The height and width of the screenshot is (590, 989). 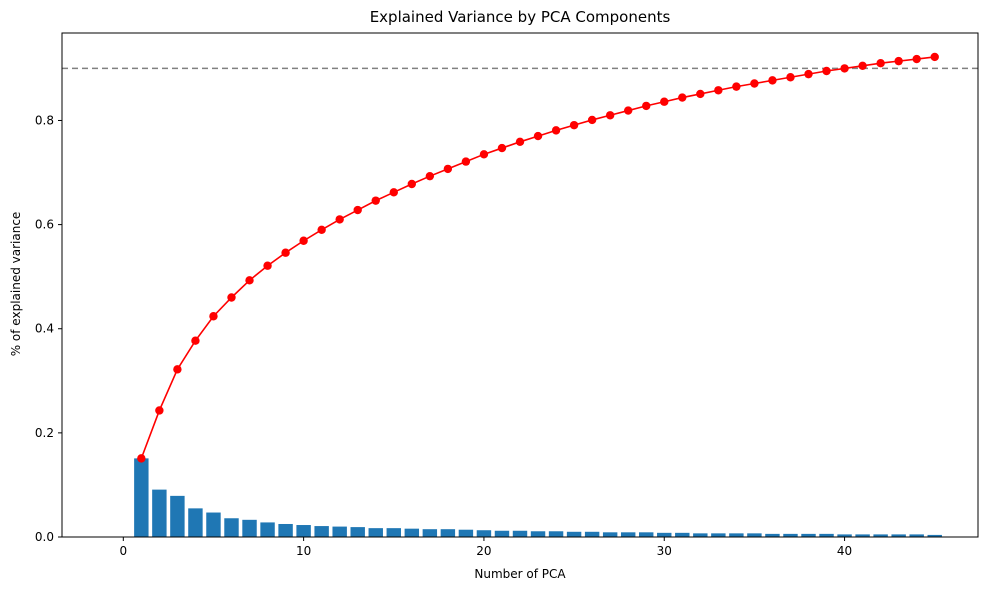 I want to click on x-tick-label-0: 0, so click(x=123, y=551).